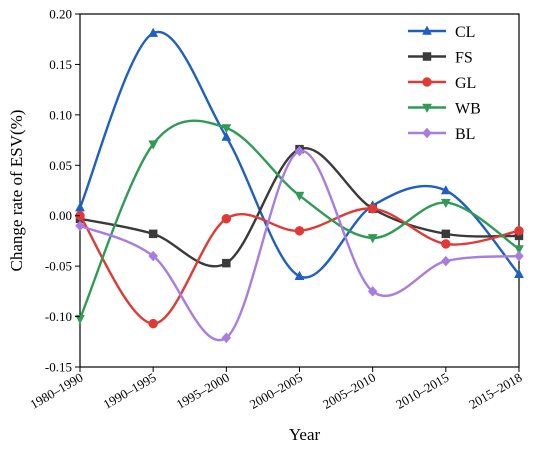  What do you see at coordinates (427, 82) in the screenshot?
I see `legend-marker-gl` at bounding box center [427, 82].